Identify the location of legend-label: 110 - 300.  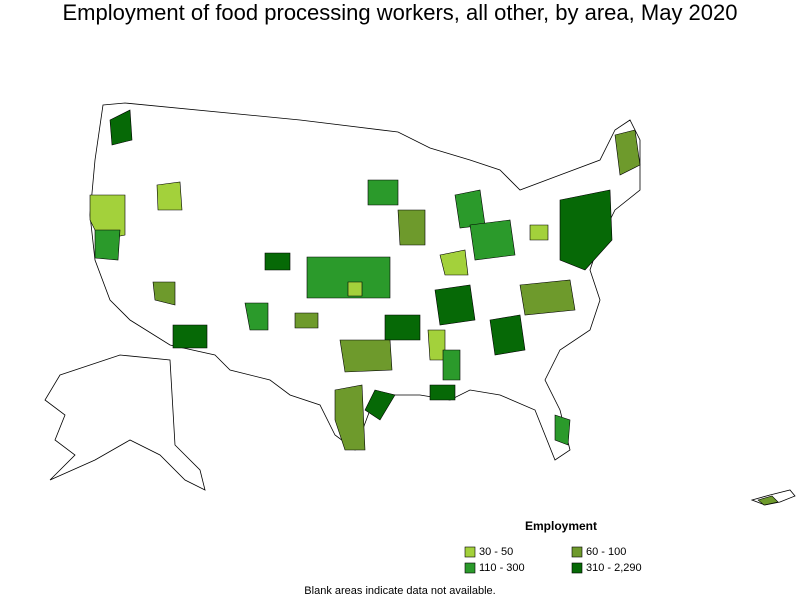
(502, 568).